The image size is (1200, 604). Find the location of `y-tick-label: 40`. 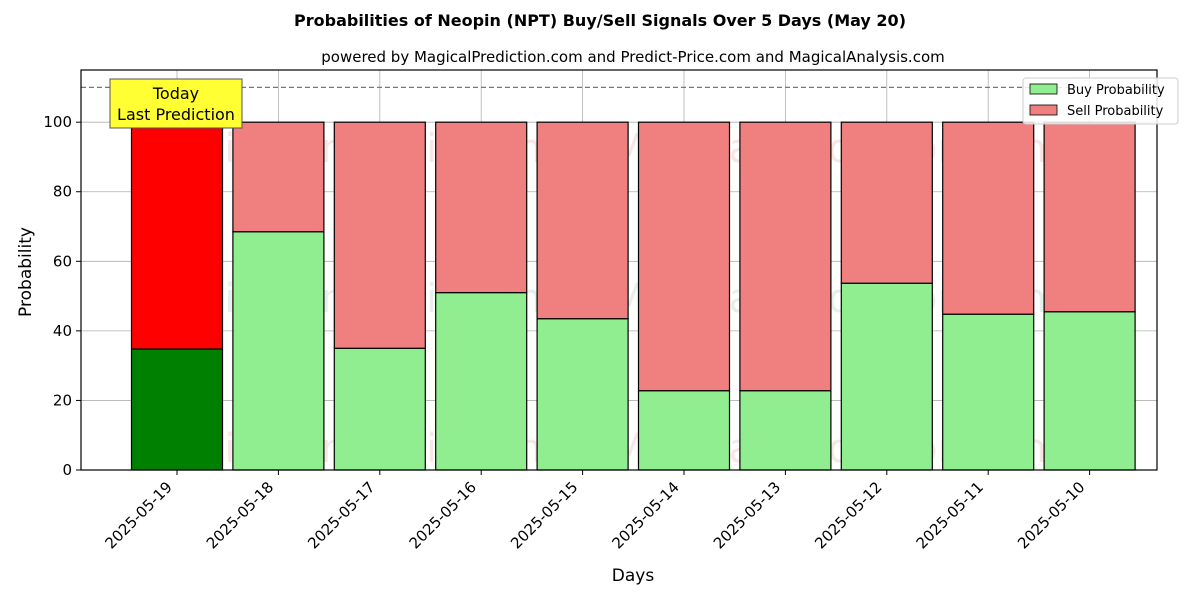

y-tick-label: 40 is located at coordinates (62, 331).